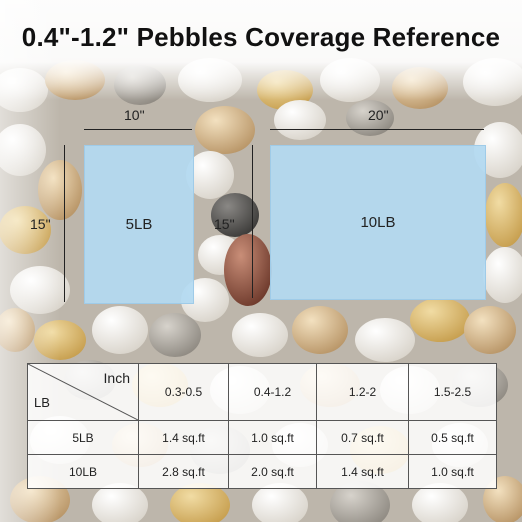 The image size is (522, 522). Describe the element at coordinates (261, 37) in the screenshot. I see `page-title: 0.4"-1.2" Pebbles Coverage Reference` at that location.